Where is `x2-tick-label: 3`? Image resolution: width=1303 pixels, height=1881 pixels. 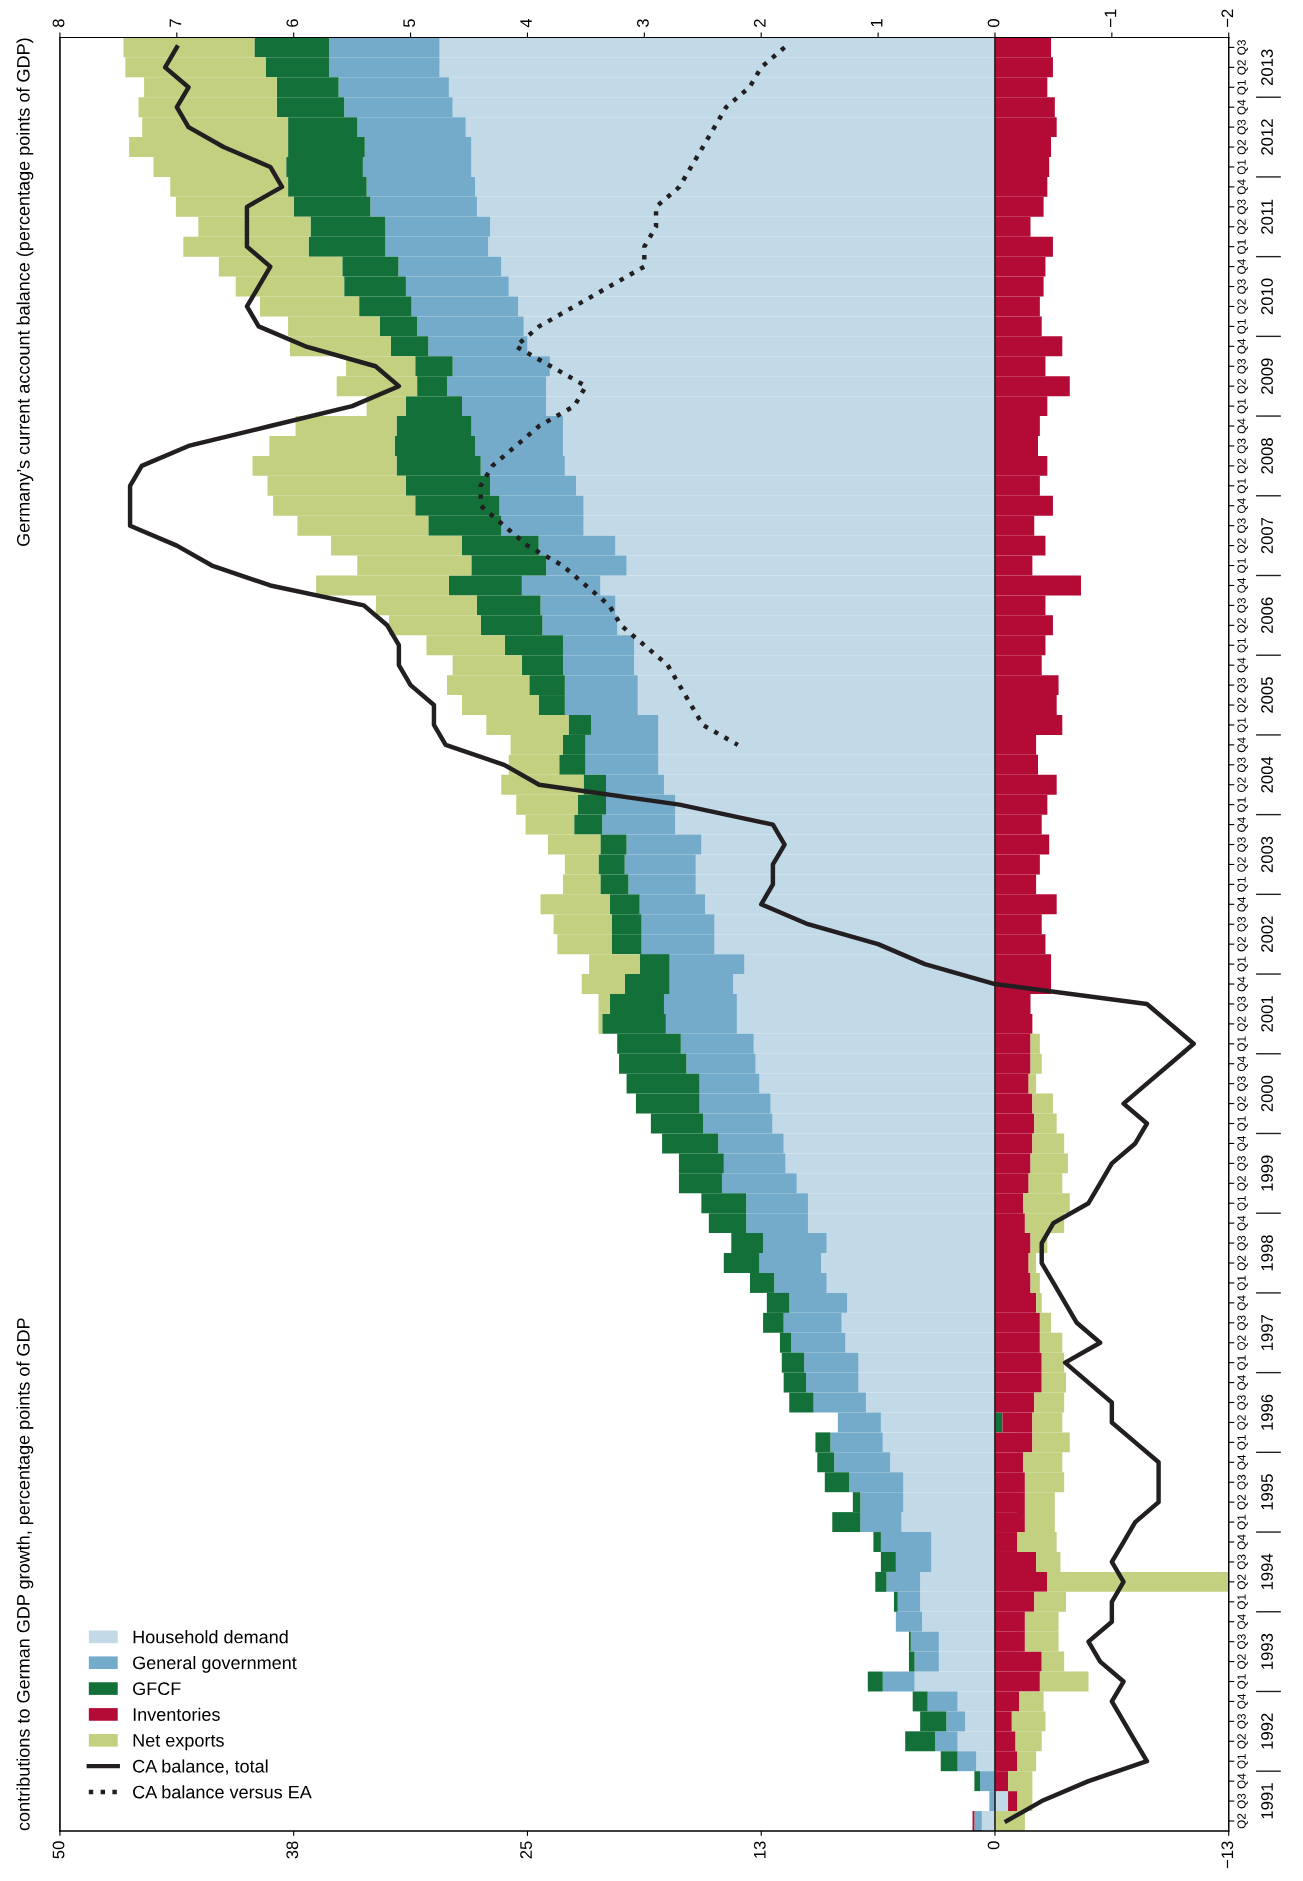 x2-tick-label: 3 is located at coordinates (643, 23).